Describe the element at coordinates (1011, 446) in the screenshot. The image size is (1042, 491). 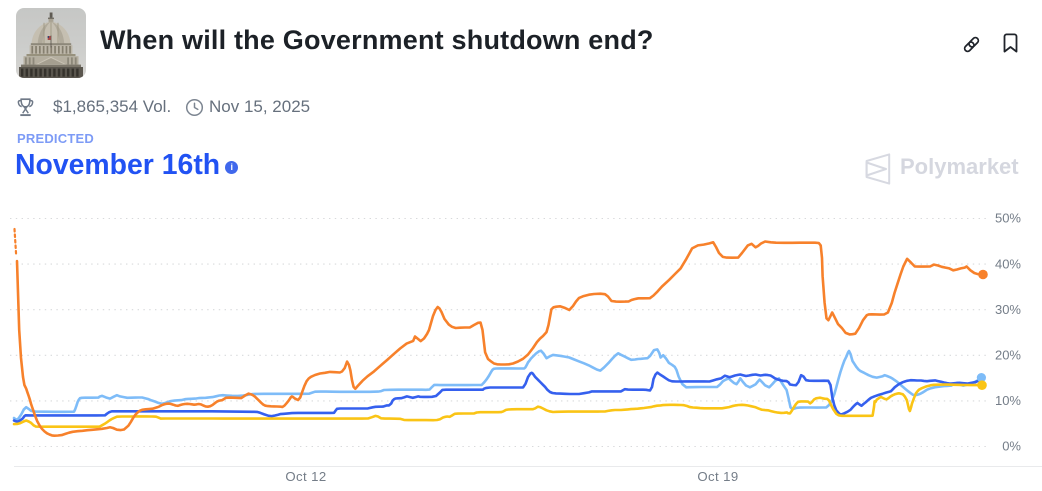
I see `svg-text: 0%` at that location.